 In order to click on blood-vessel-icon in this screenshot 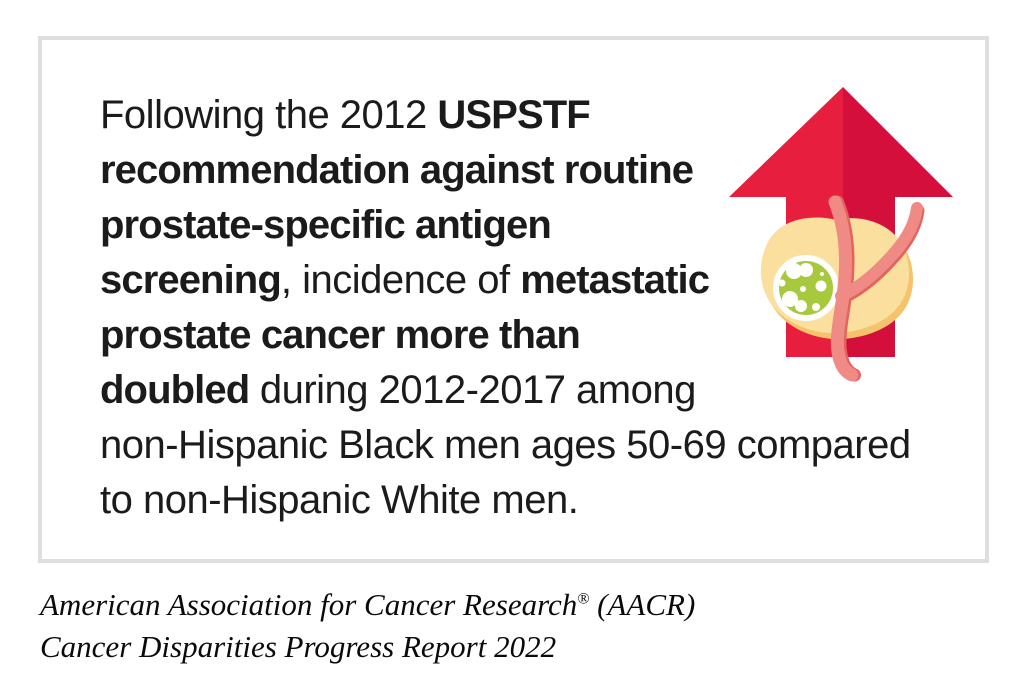, I will do `click(876, 288)`.